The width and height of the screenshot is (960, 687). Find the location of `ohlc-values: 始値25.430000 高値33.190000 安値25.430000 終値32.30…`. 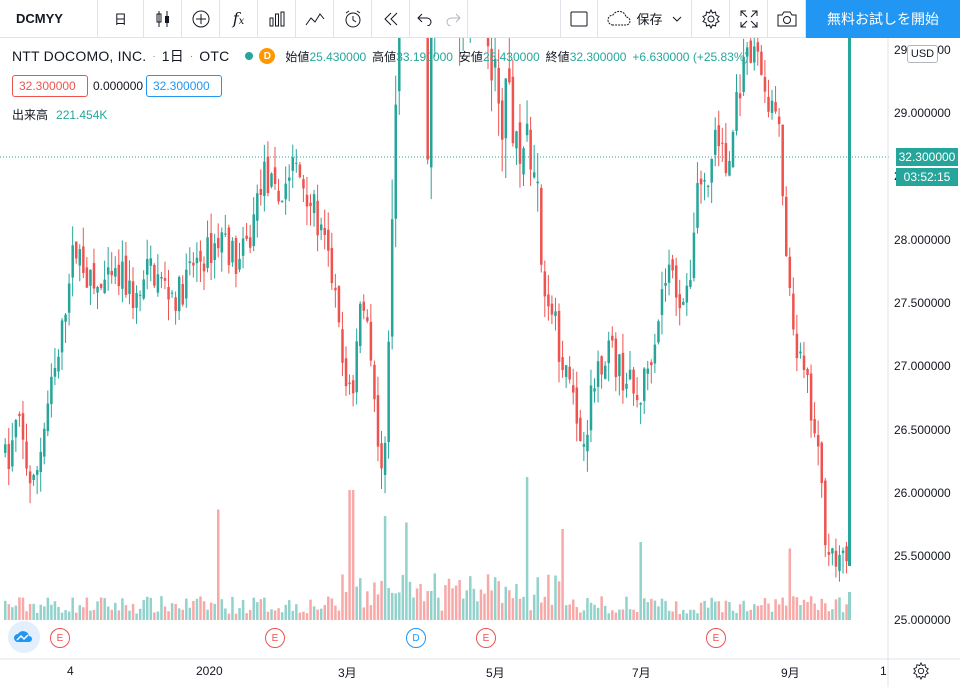

ohlc-values: 始値25.430000 高値33.190000 安値25.430000 終値32.30… is located at coordinates (519, 56).